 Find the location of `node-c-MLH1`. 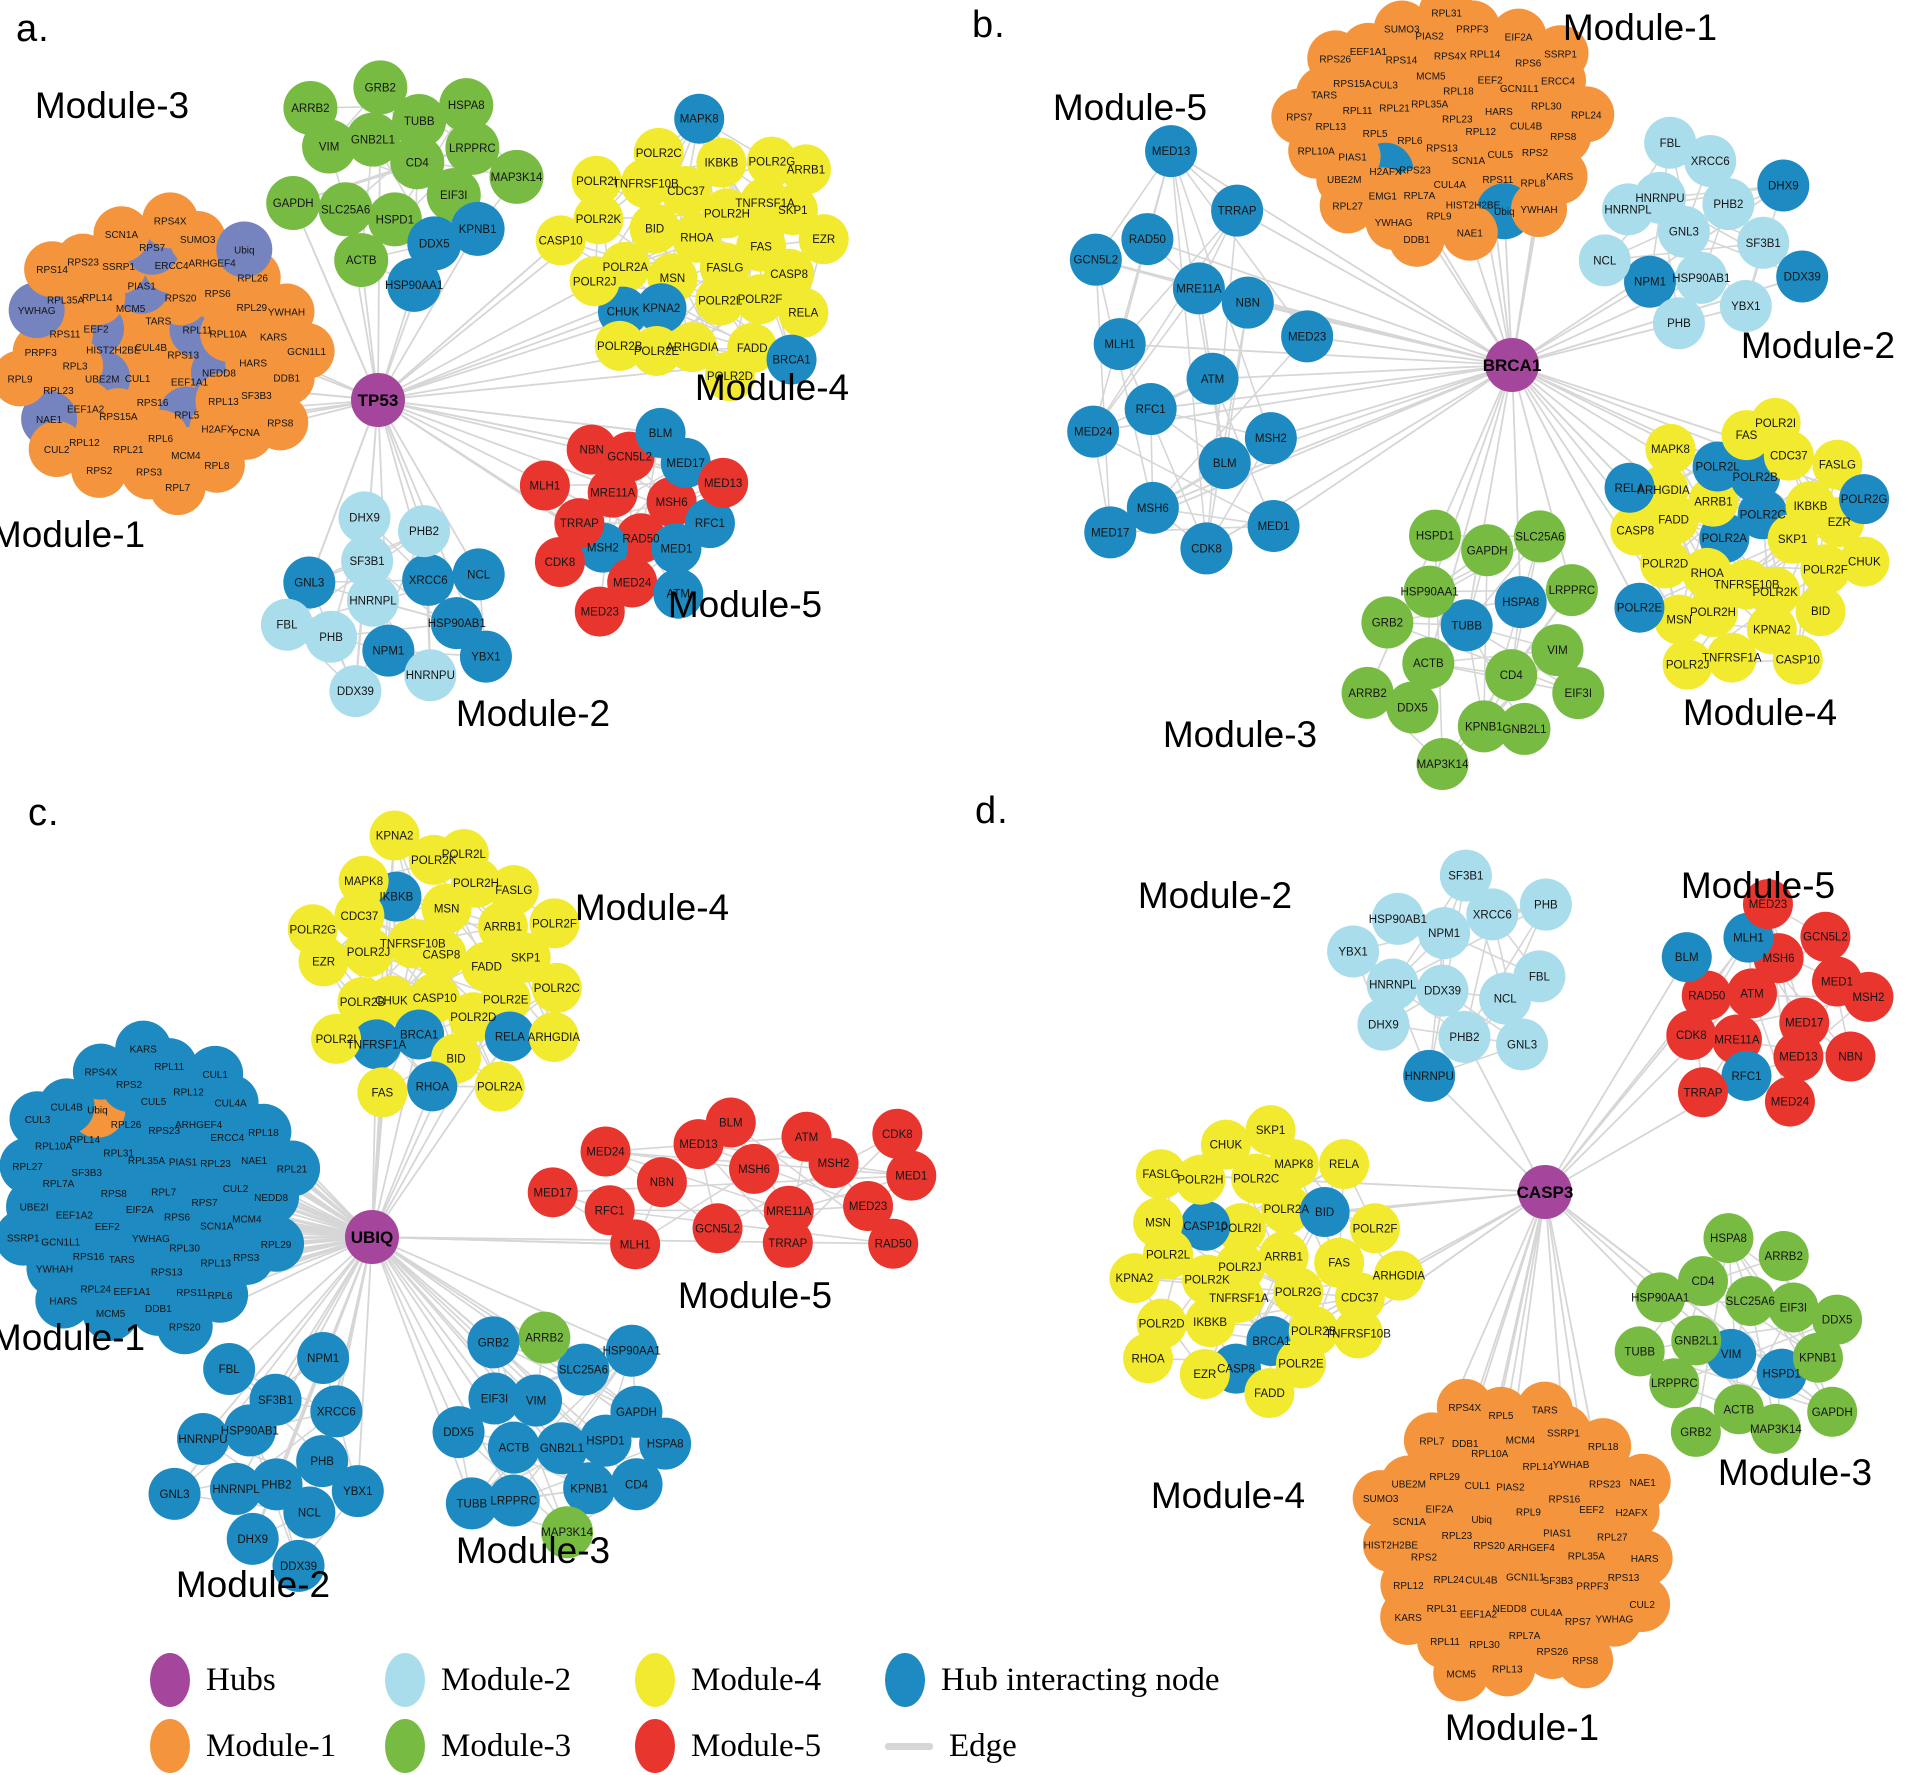

node-c-MLH1 is located at coordinates (635, 1244).